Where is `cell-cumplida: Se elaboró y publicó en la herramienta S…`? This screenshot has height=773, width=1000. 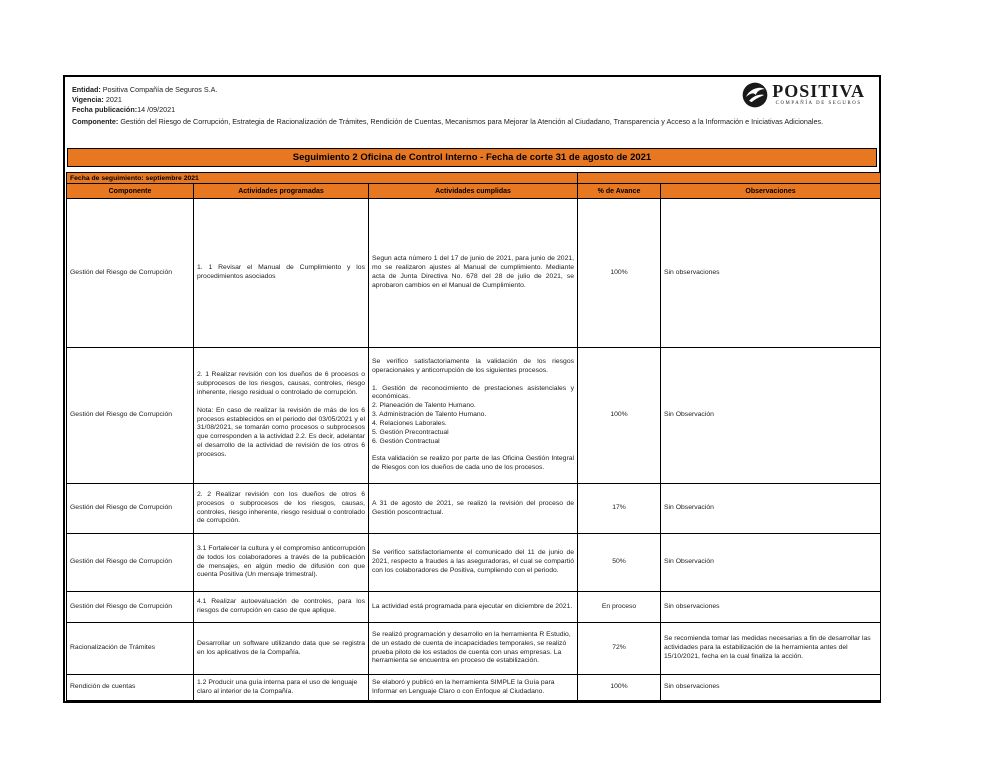 cell-cumplida: Se elaboró y publicó en la herramienta S… is located at coordinates (473, 687).